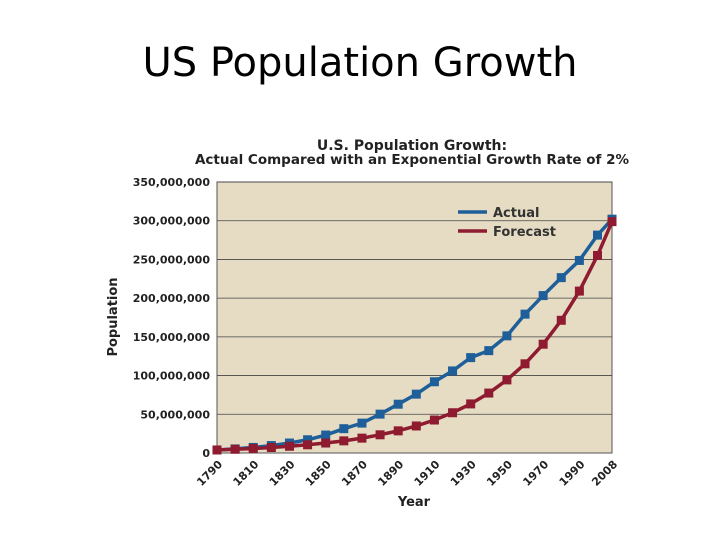  I want to click on y-tick-label: 0, so click(206, 453).